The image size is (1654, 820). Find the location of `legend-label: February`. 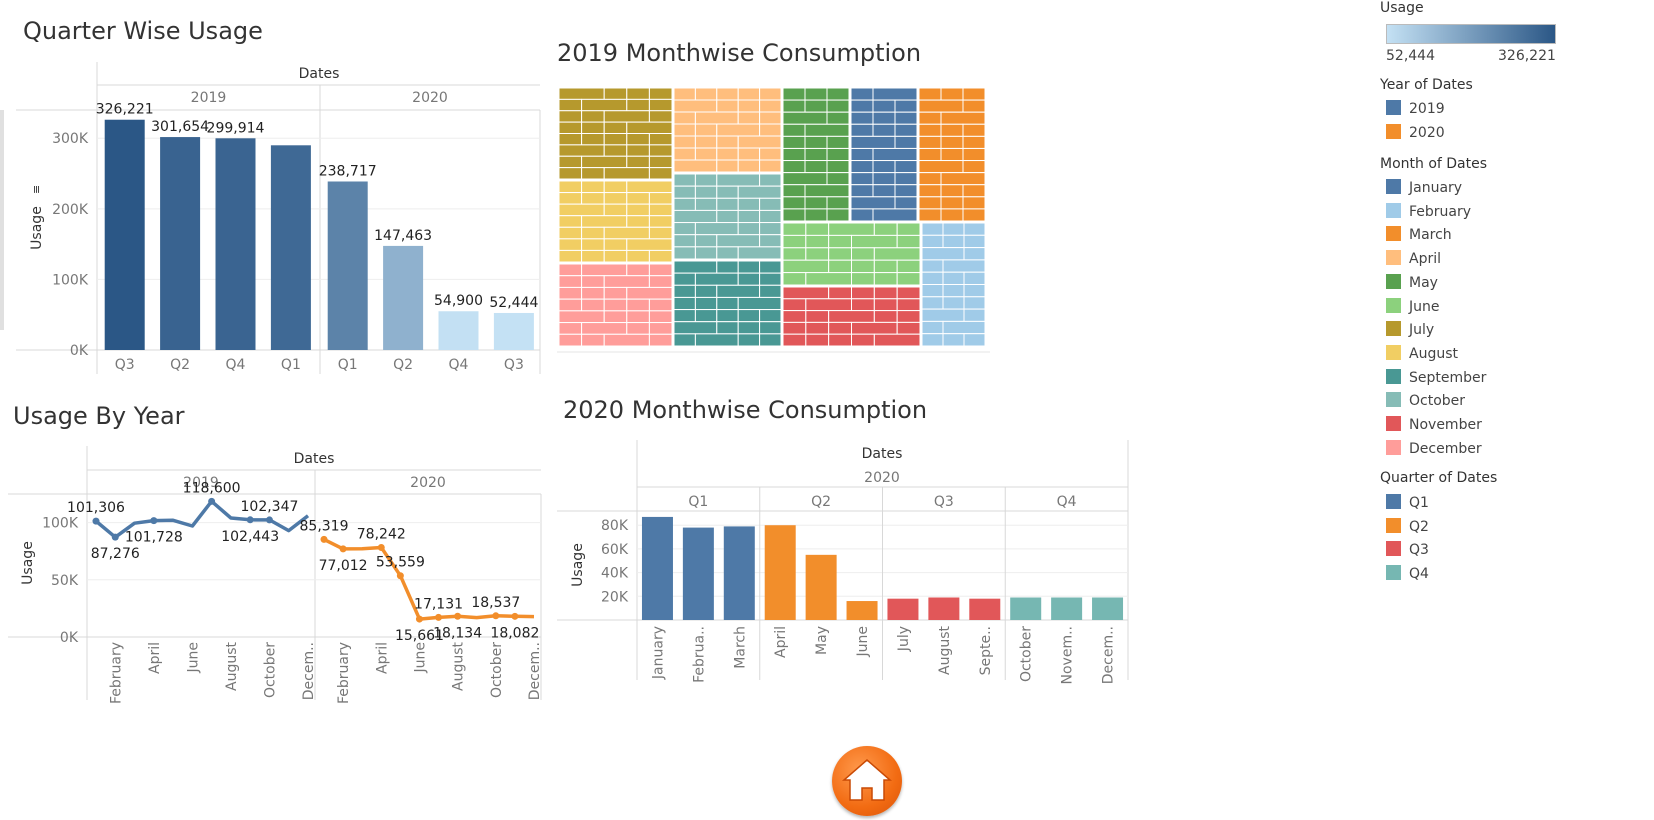

legend-label: February is located at coordinates (1440, 211).